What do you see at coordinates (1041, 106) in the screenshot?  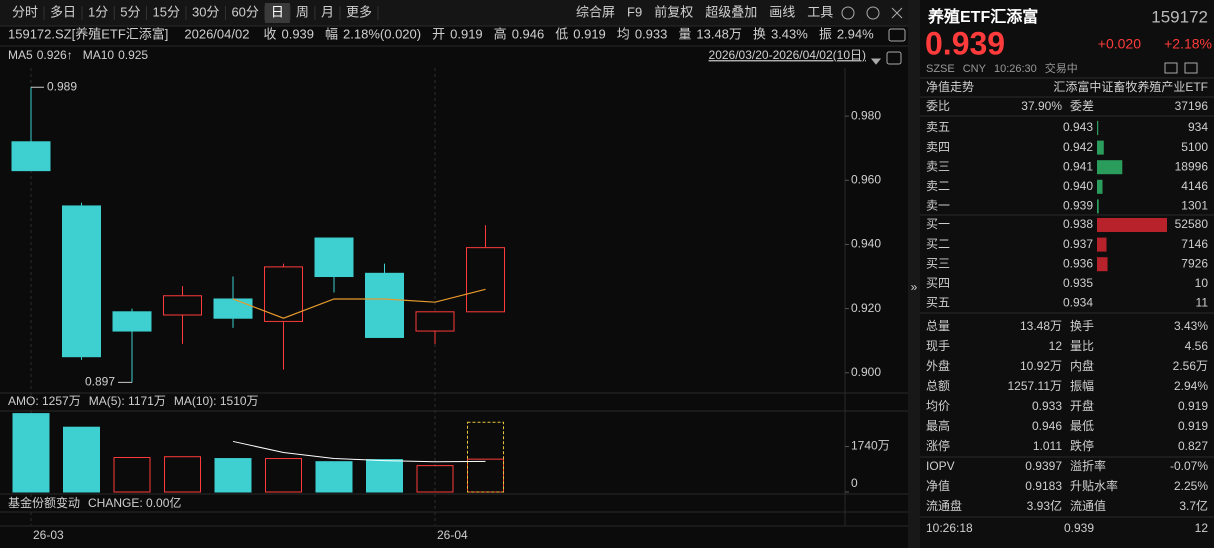 I see `value: 37.90%` at bounding box center [1041, 106].